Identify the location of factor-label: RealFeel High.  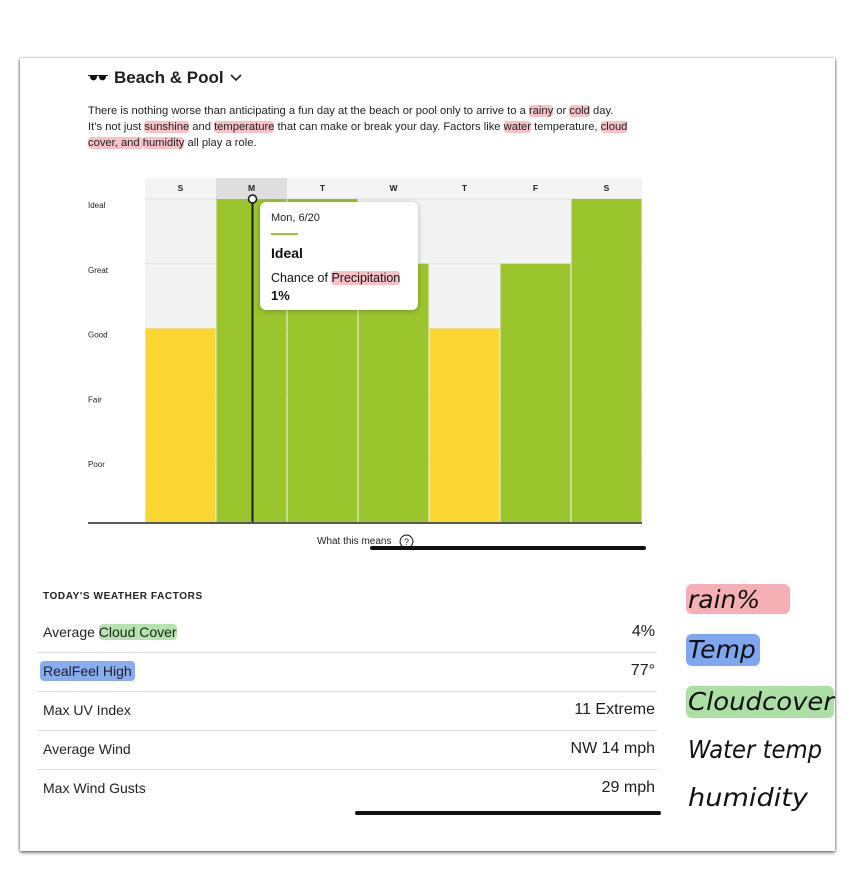
(89, 671).